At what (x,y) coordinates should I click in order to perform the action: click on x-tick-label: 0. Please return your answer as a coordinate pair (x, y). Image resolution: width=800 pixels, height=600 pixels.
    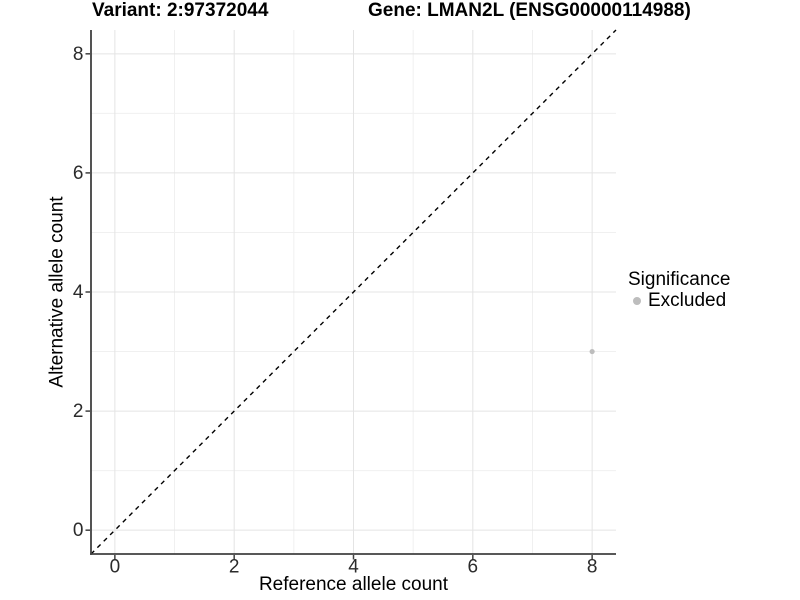
    Looking at the image, I should click on (115, 567).